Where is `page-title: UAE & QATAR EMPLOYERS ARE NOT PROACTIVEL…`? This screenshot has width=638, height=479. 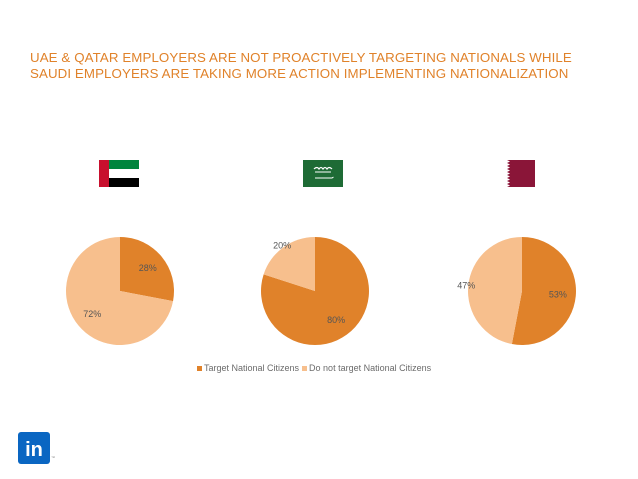 page-title: UAE & QATAR EMPLOYERS ARE NOT PROACTIVEL… is located at coordinates (301, 65).